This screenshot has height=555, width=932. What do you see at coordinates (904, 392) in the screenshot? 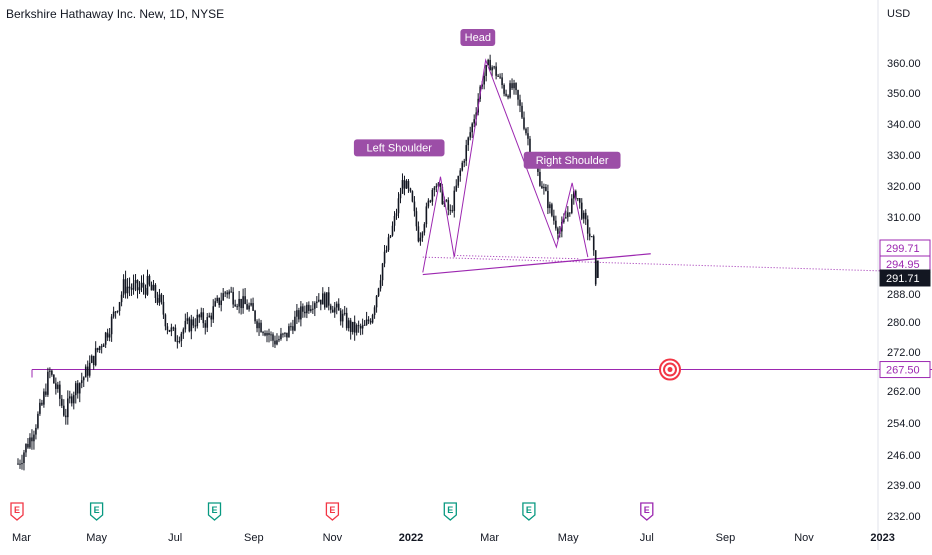
I see `y-tick-label: 262.00` at bounding box center [904, 392].